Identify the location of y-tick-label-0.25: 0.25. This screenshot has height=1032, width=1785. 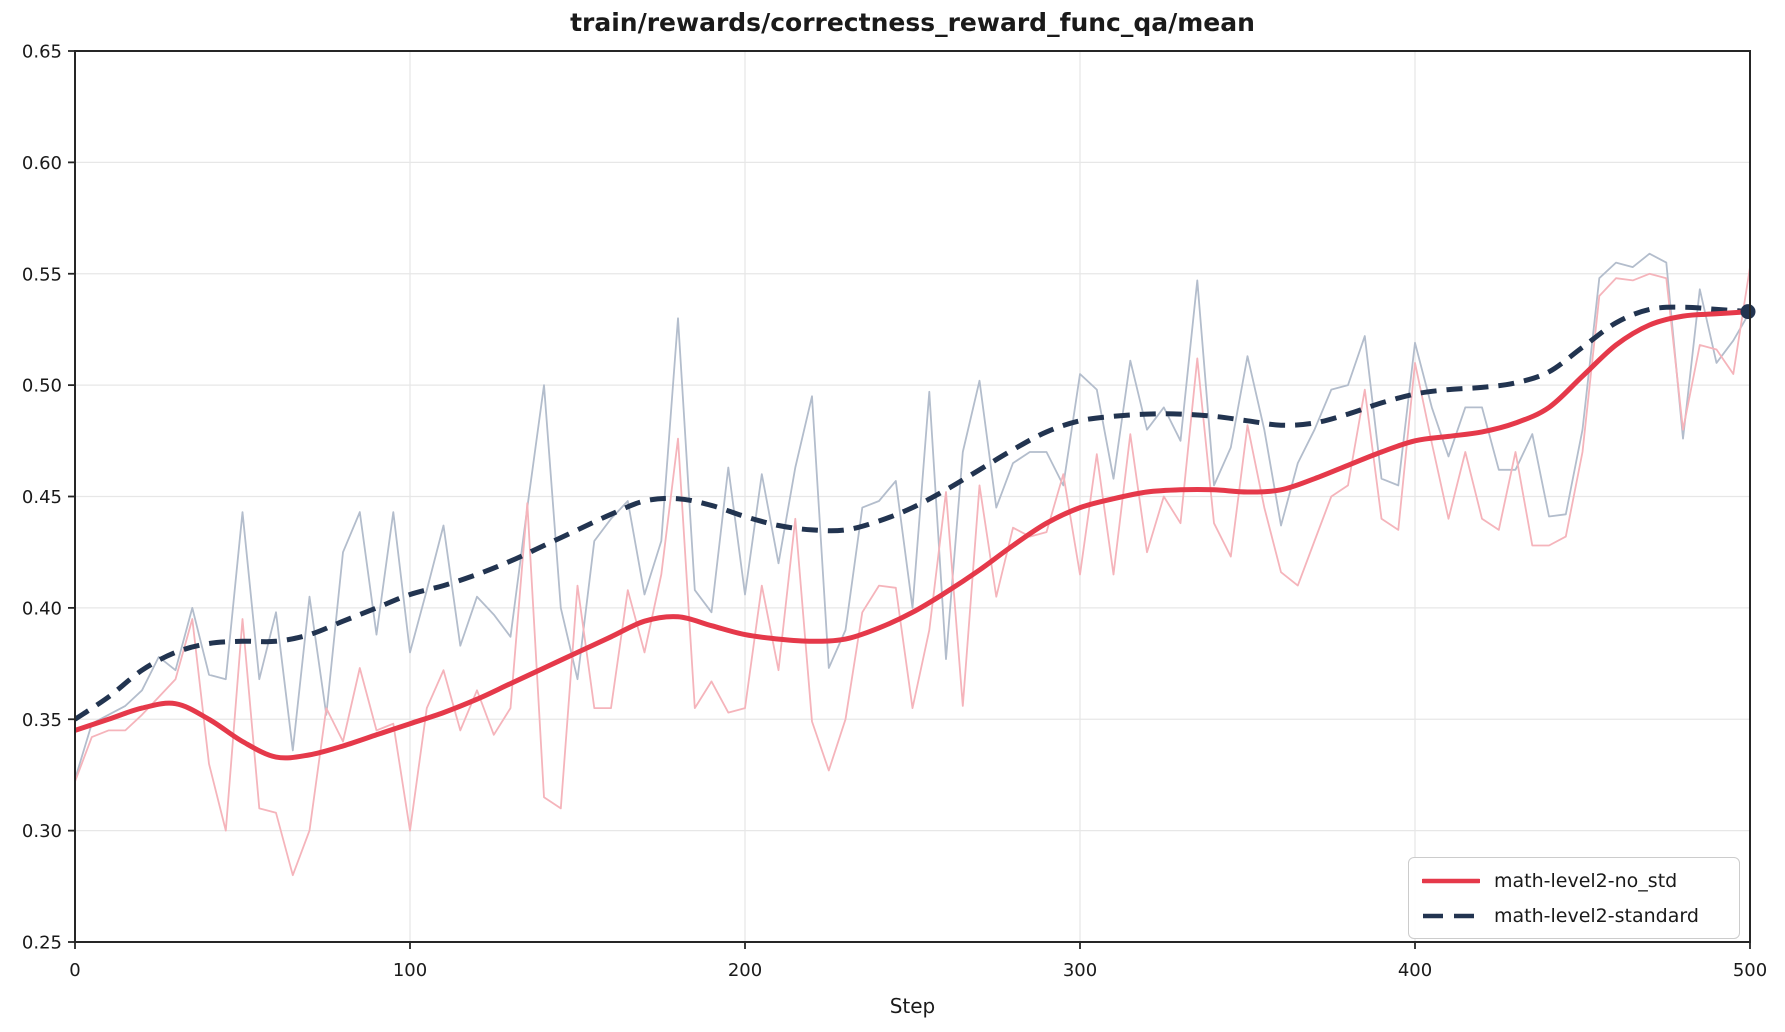
(42, 943).